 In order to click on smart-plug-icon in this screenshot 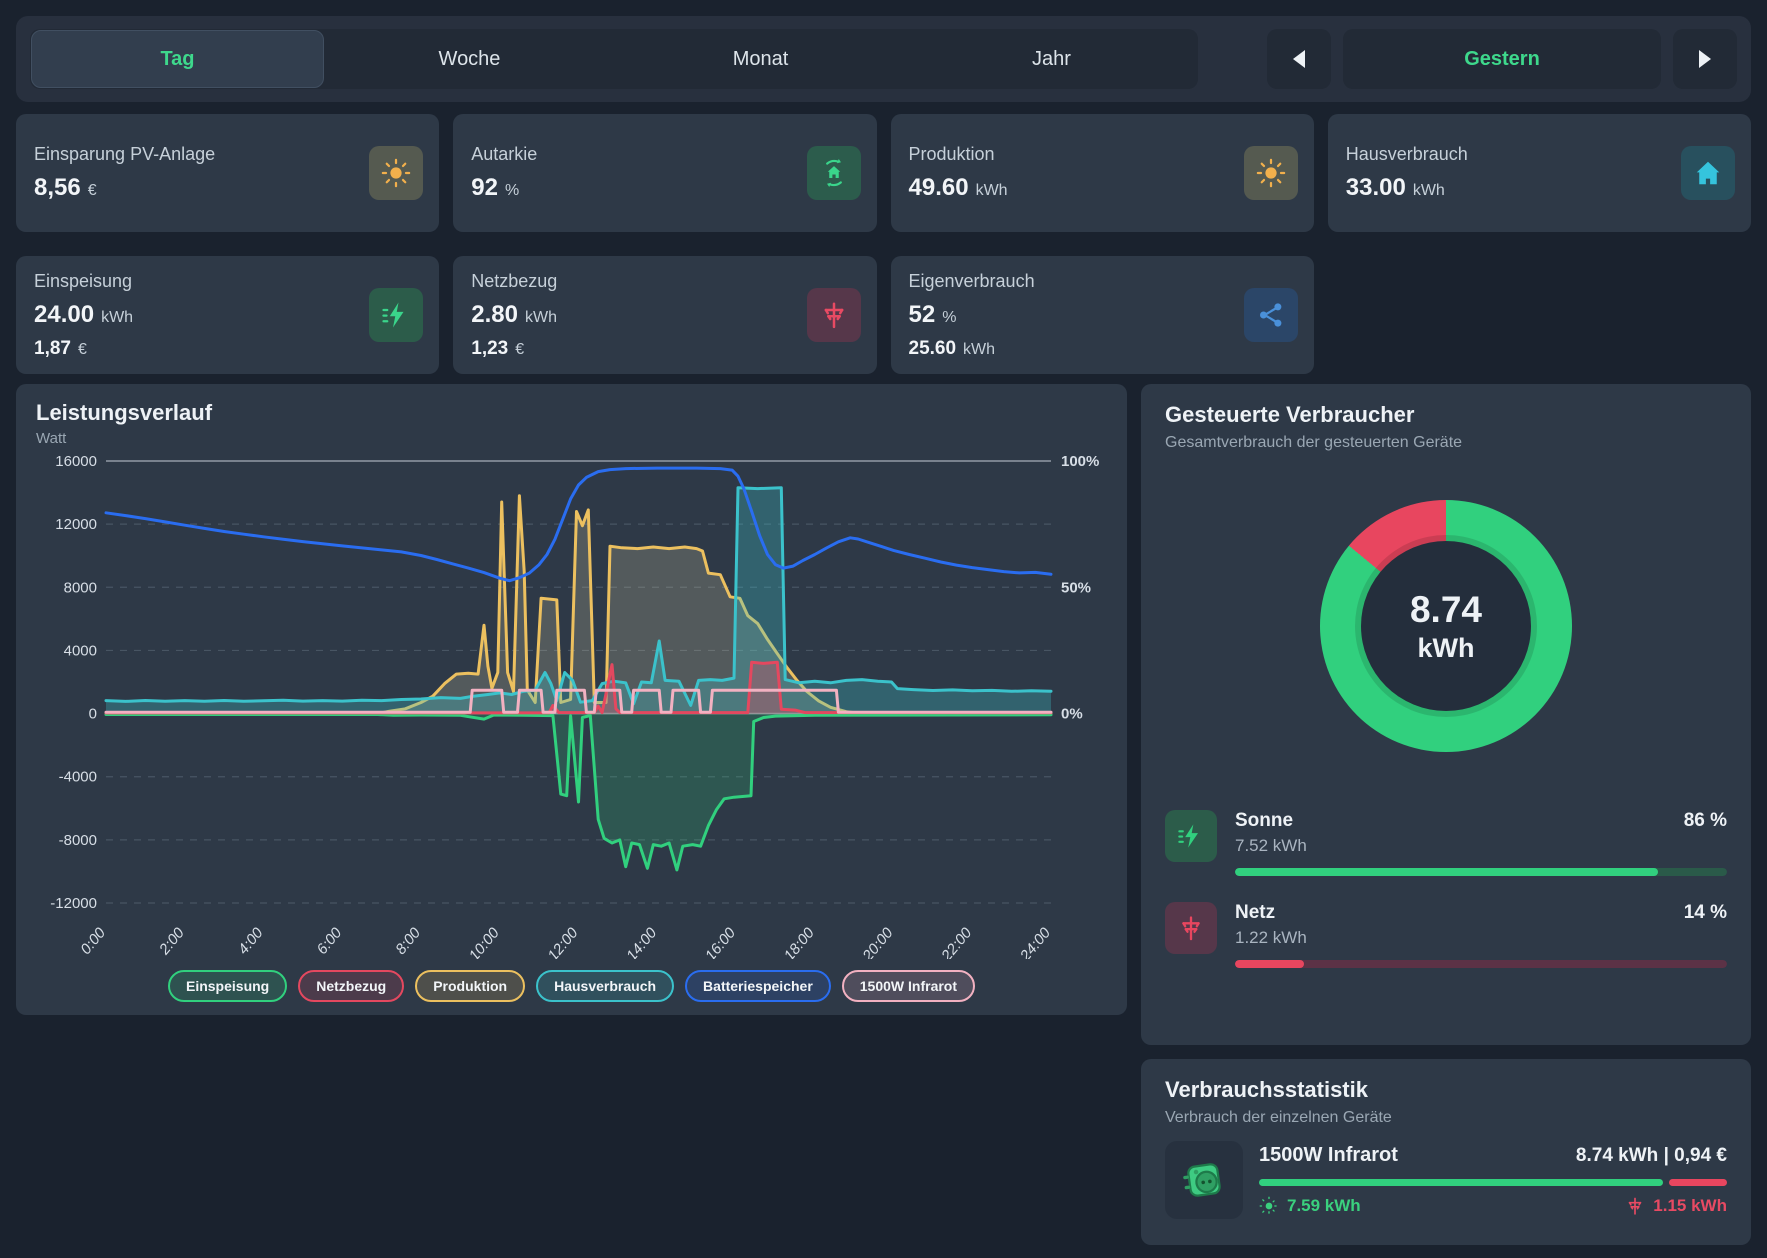, I will do `click(1204, 1180)`.